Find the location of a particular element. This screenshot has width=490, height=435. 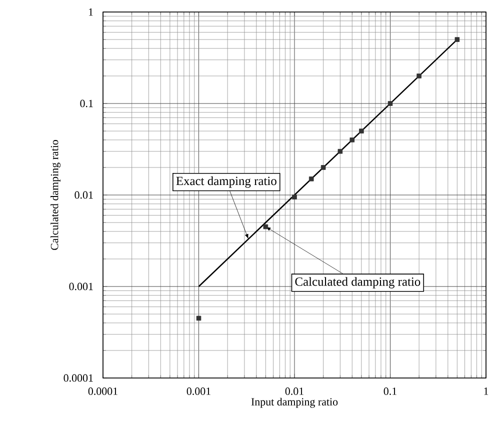

y-tick-label: 0.001 is located at coordinates (81, 286).